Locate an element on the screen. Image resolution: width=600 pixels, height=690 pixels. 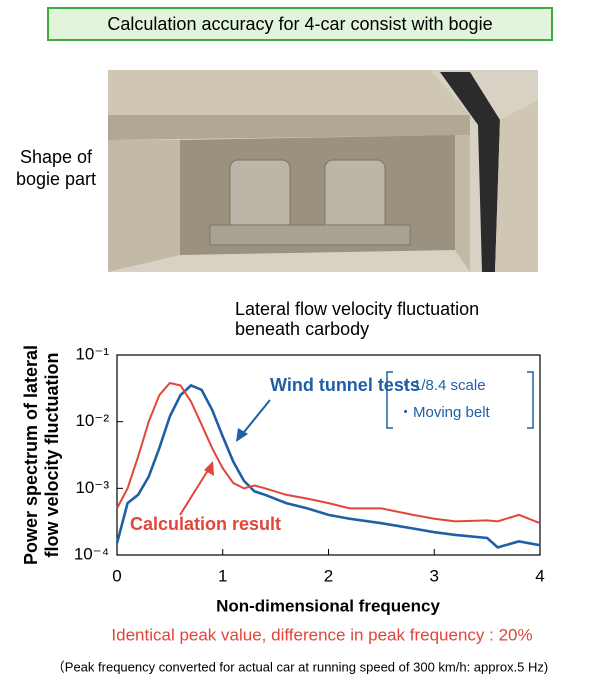
nose-gap is located at coordinates (470, 172).